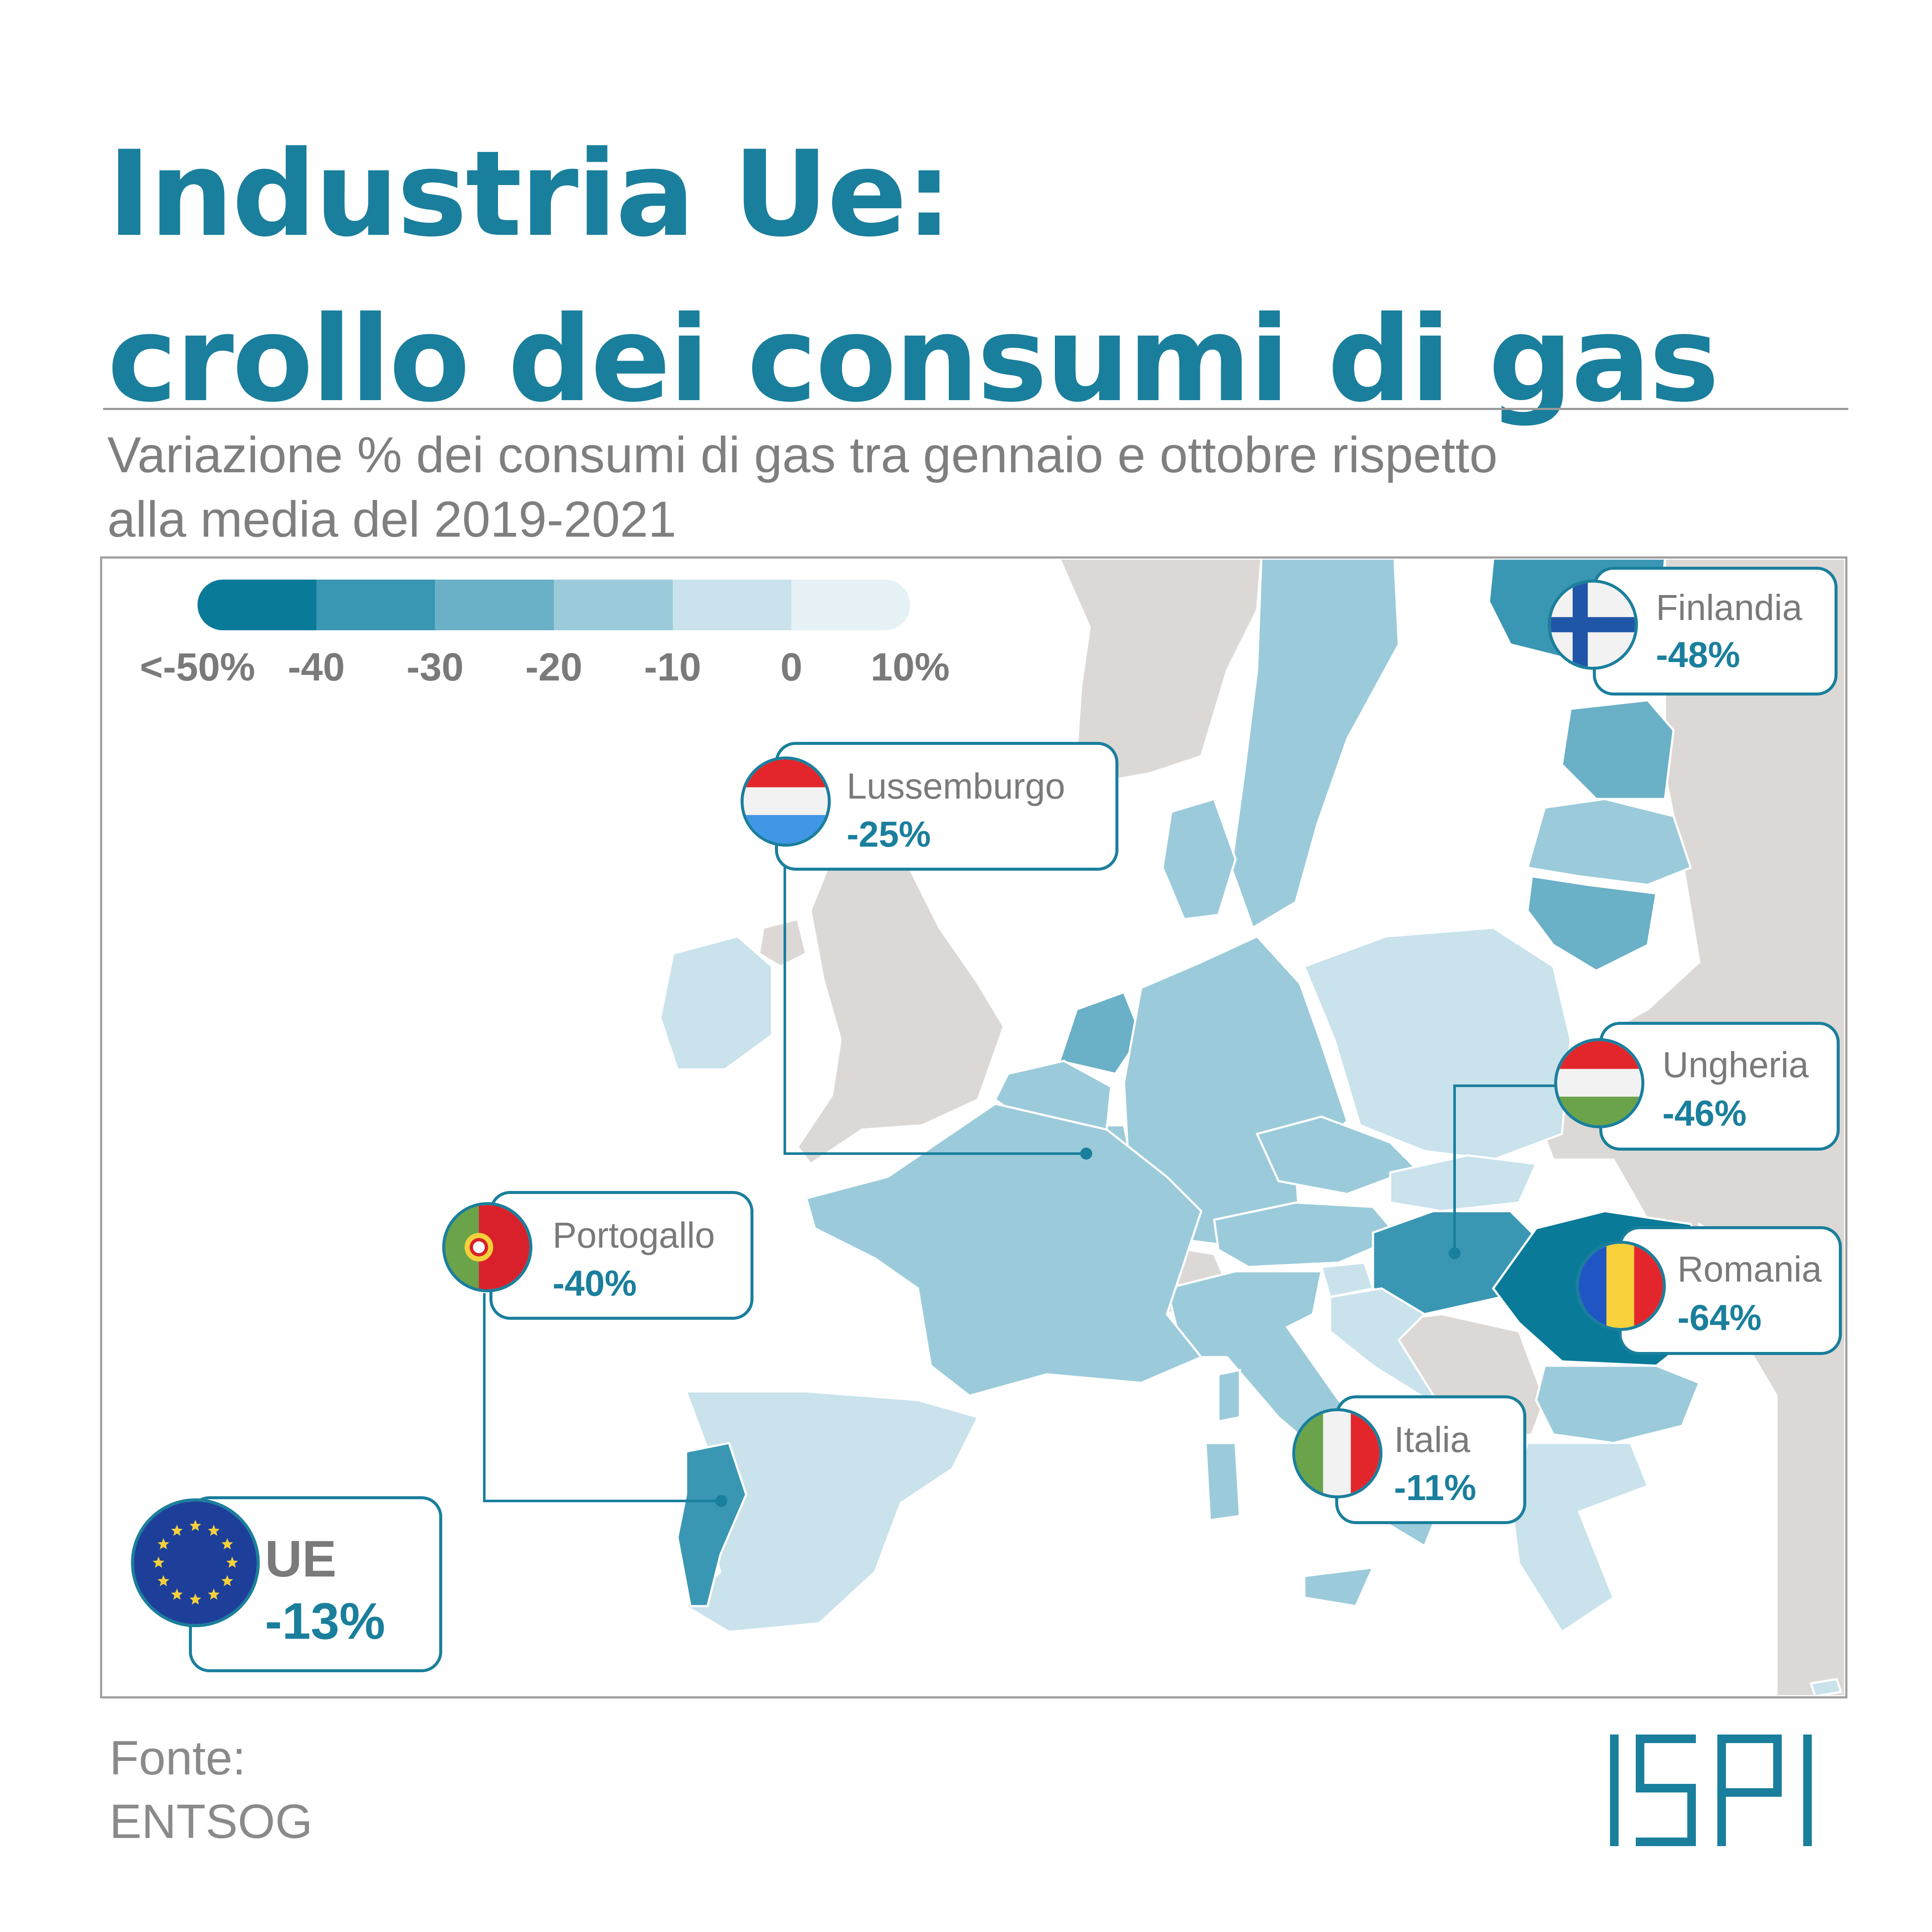 The height and width of the screenshot is (1932, 1932). I want to click on country-lithuania, so click(1592, 924).